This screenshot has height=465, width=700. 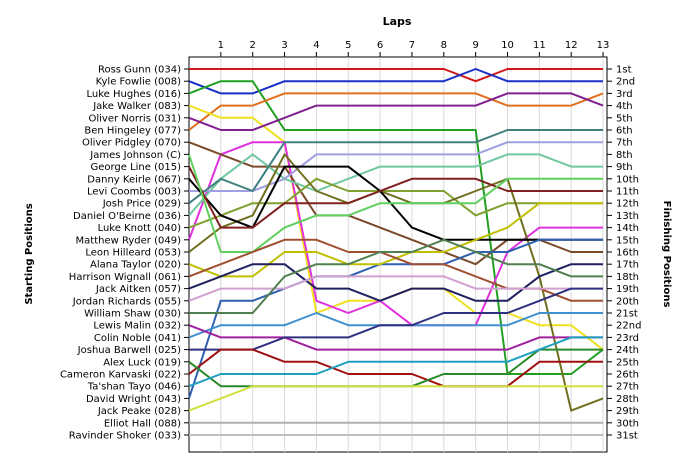 What do you see at coordinates (138, 289) in the screenshot?
I see `start-label: Jack Aitken (057)` at bounding box center [138, 289].